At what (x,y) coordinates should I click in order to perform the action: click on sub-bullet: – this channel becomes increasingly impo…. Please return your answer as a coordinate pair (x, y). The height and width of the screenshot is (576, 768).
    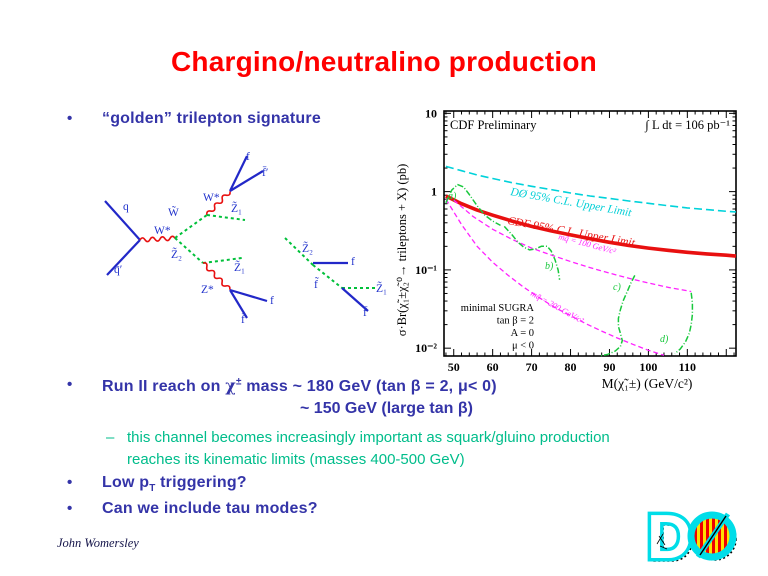
    Looking at the image, I should click on (358, 437).